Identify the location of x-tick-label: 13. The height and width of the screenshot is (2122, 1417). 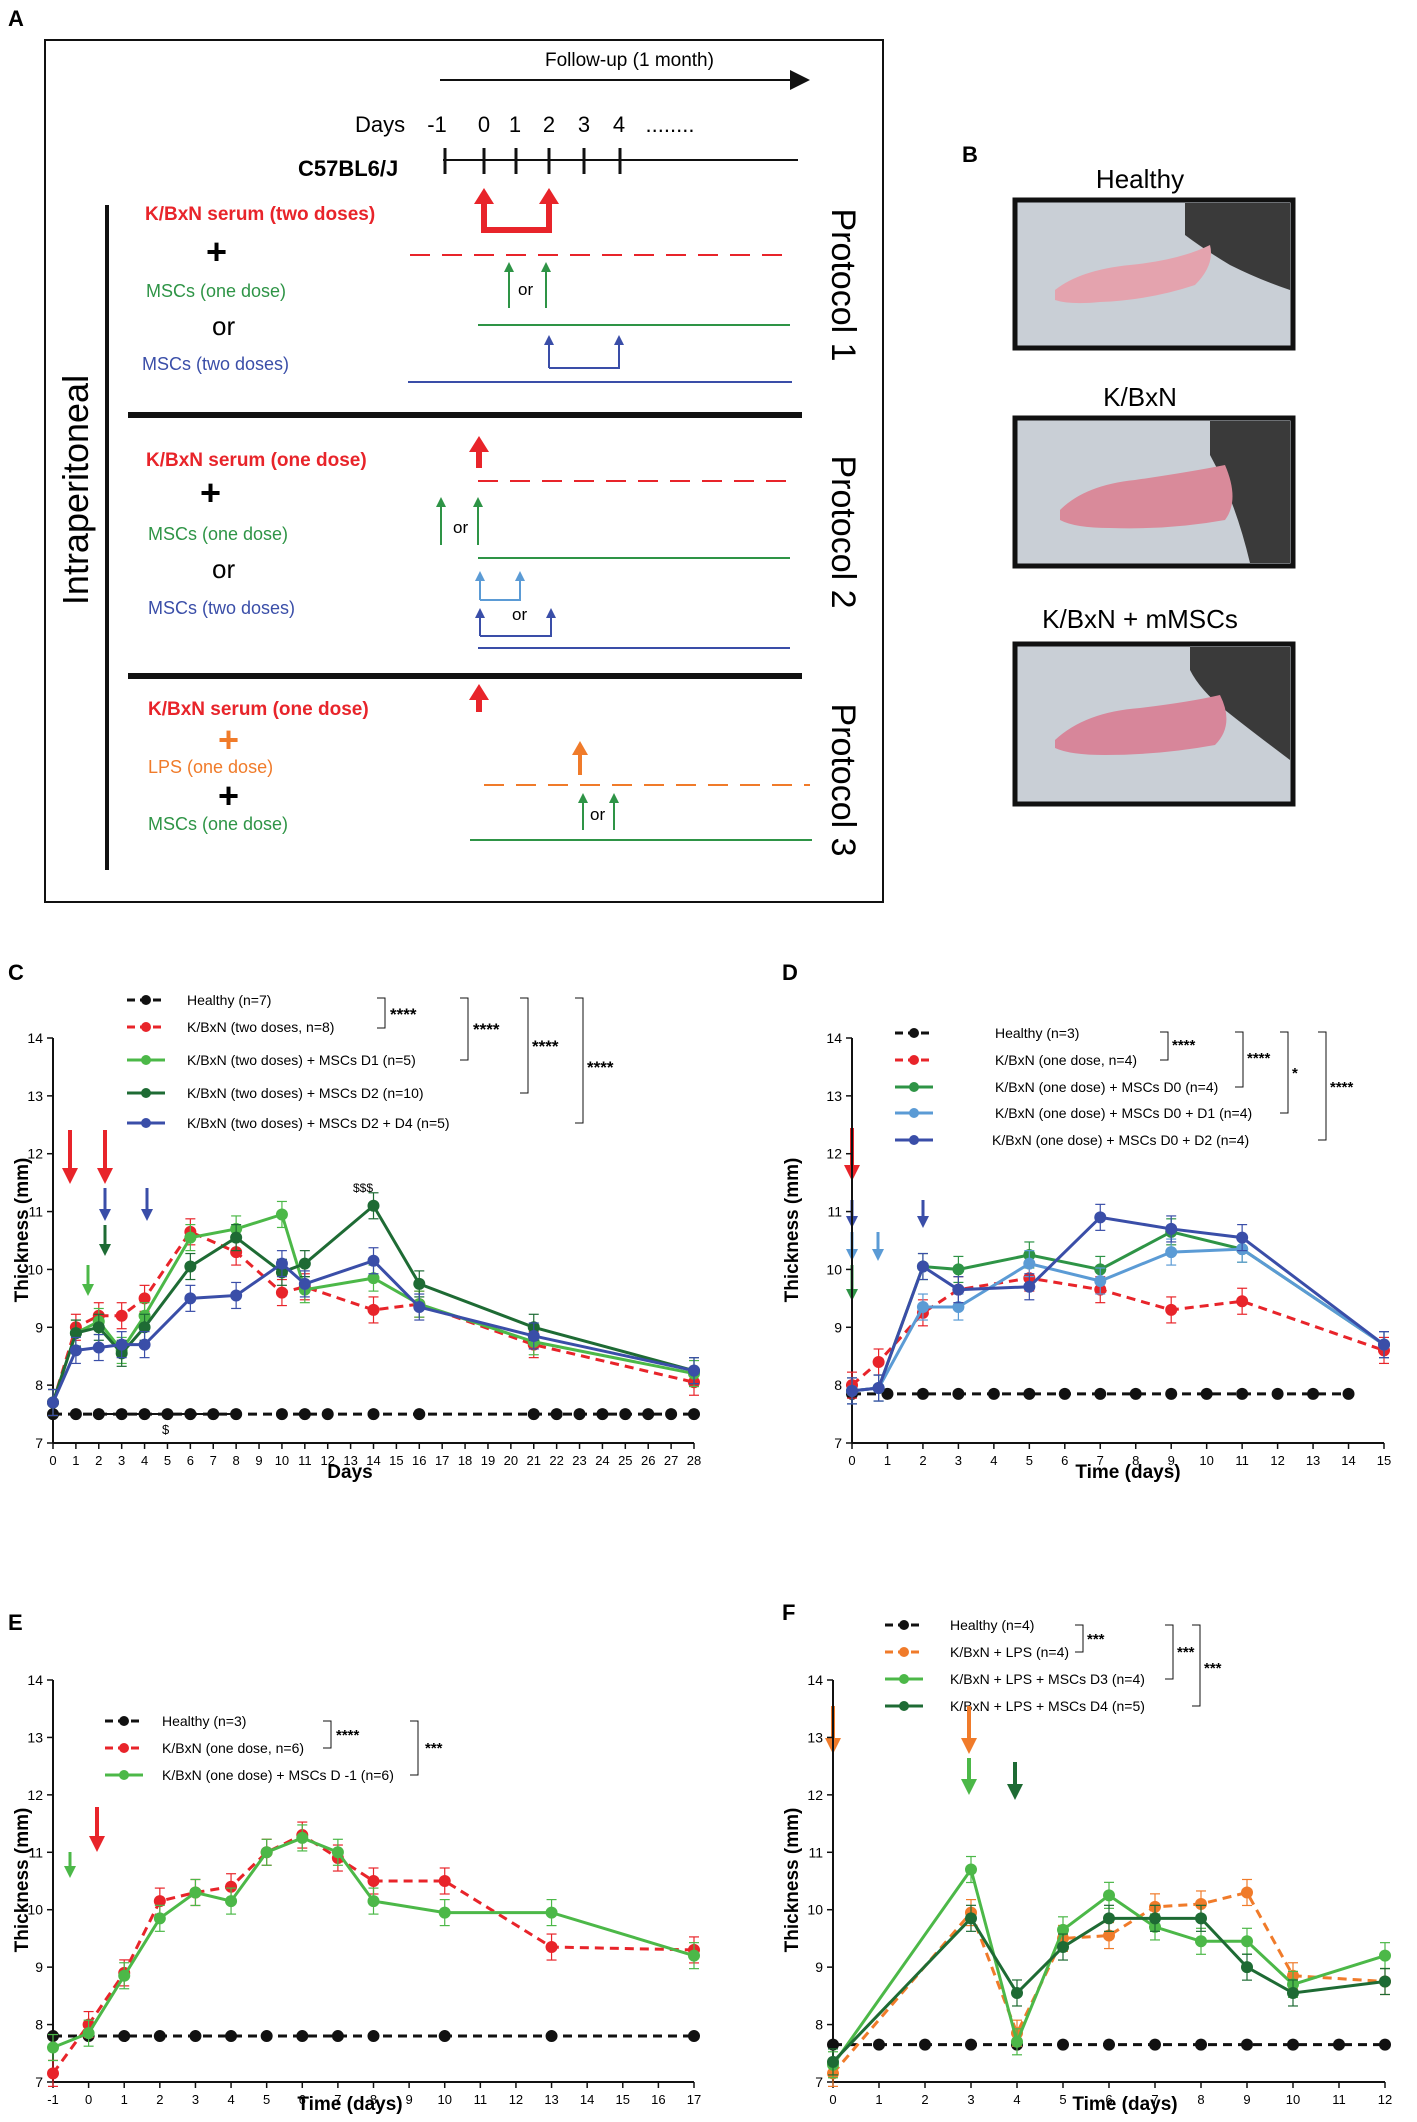
(350, 1460).